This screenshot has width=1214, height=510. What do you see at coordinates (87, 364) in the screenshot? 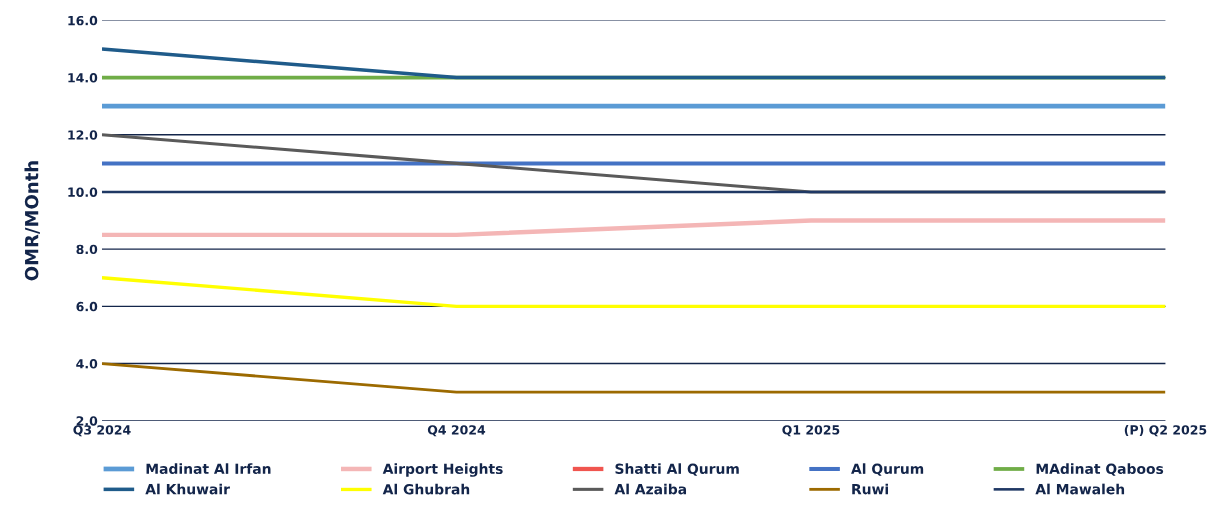
I see `y-tick-label: 4.0` at bounding box center [87, 364].